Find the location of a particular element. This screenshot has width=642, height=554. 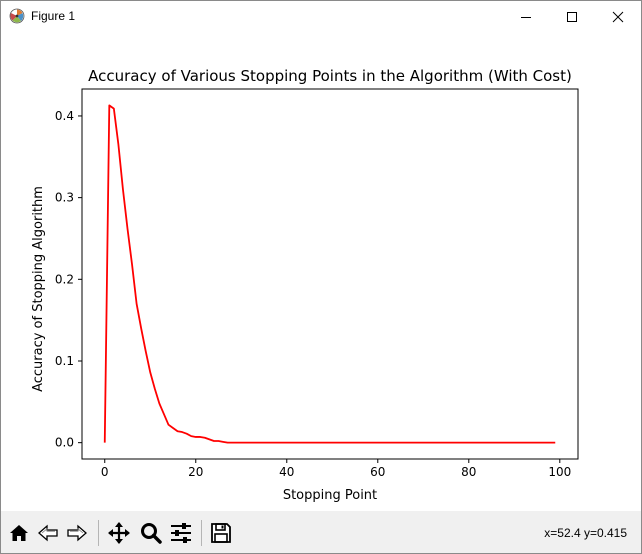

save-icon is located at coordinates (221, 533).